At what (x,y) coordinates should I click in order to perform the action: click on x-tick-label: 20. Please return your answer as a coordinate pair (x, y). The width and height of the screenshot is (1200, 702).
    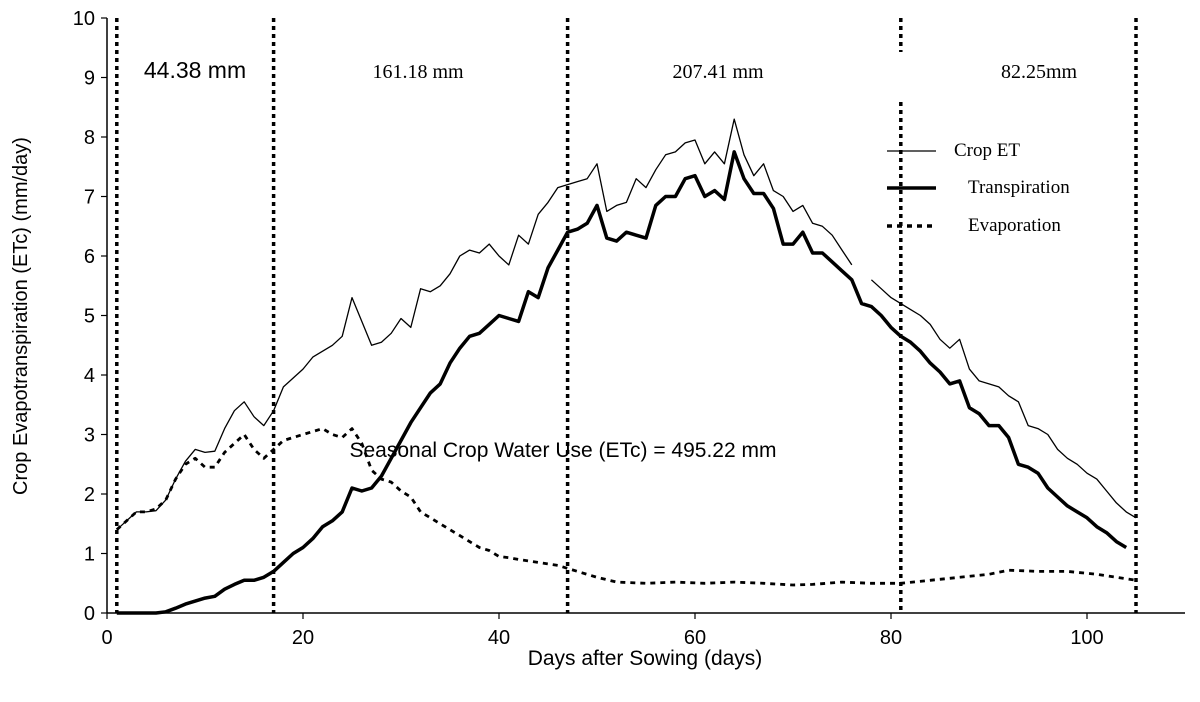
    Looking at the image, I should click on (303, 638).